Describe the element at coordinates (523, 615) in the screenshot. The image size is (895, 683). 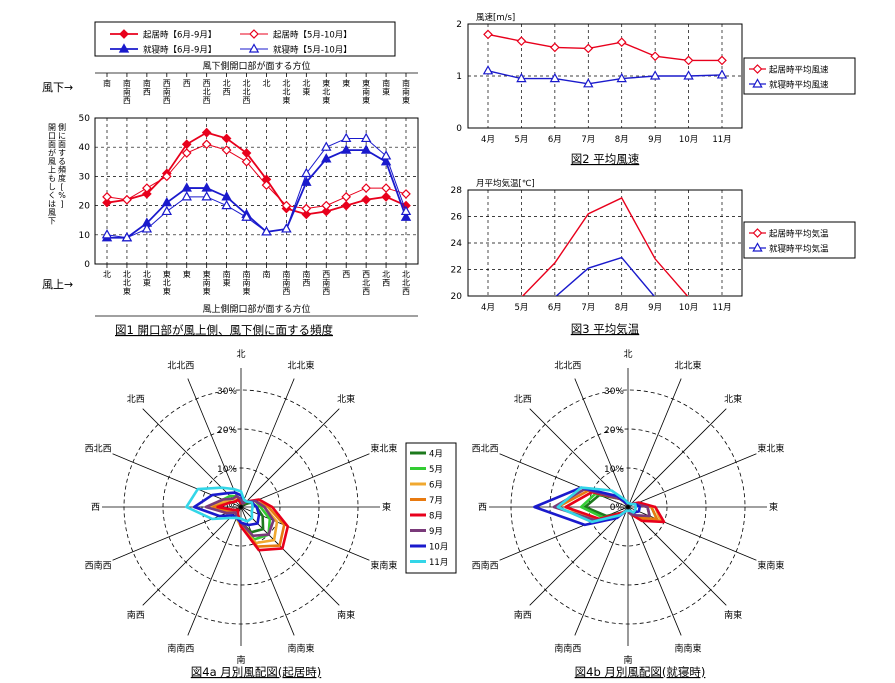
I see `fig4b-direction-label: 南西` at that location.